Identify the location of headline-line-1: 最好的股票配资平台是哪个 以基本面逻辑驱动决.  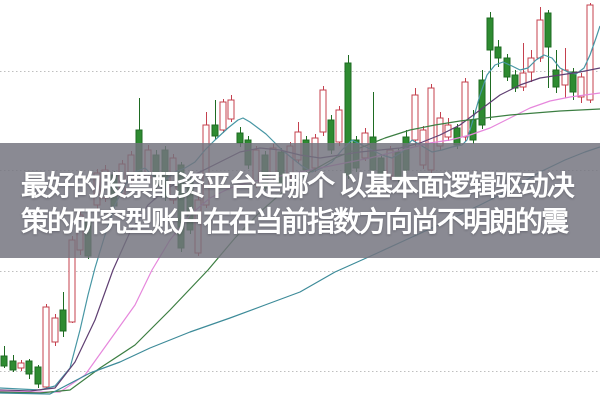
(298, 185).